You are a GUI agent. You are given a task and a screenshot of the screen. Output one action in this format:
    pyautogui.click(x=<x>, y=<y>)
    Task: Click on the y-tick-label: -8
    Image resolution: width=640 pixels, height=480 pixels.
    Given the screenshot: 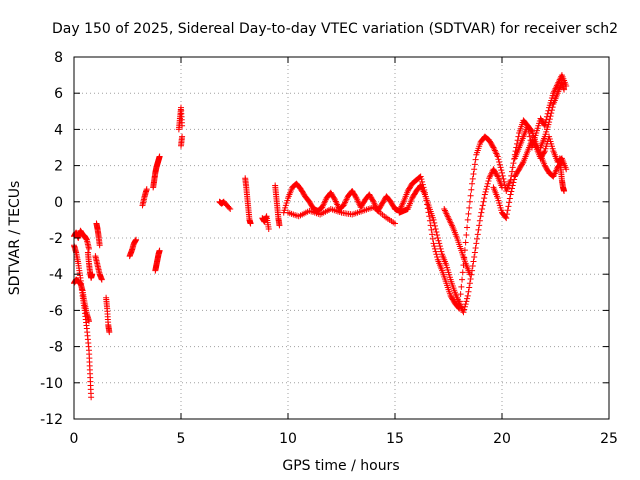 What is the action you would take?
    pyautogui.click(x=56, y=348)
    